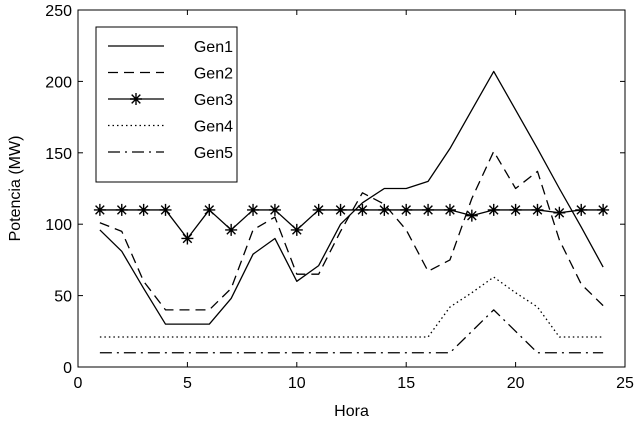  What do you see at coordinates (213, 100) in the screenshot?
I see `legend-label: Gen3` at bounding box center [213, 100].